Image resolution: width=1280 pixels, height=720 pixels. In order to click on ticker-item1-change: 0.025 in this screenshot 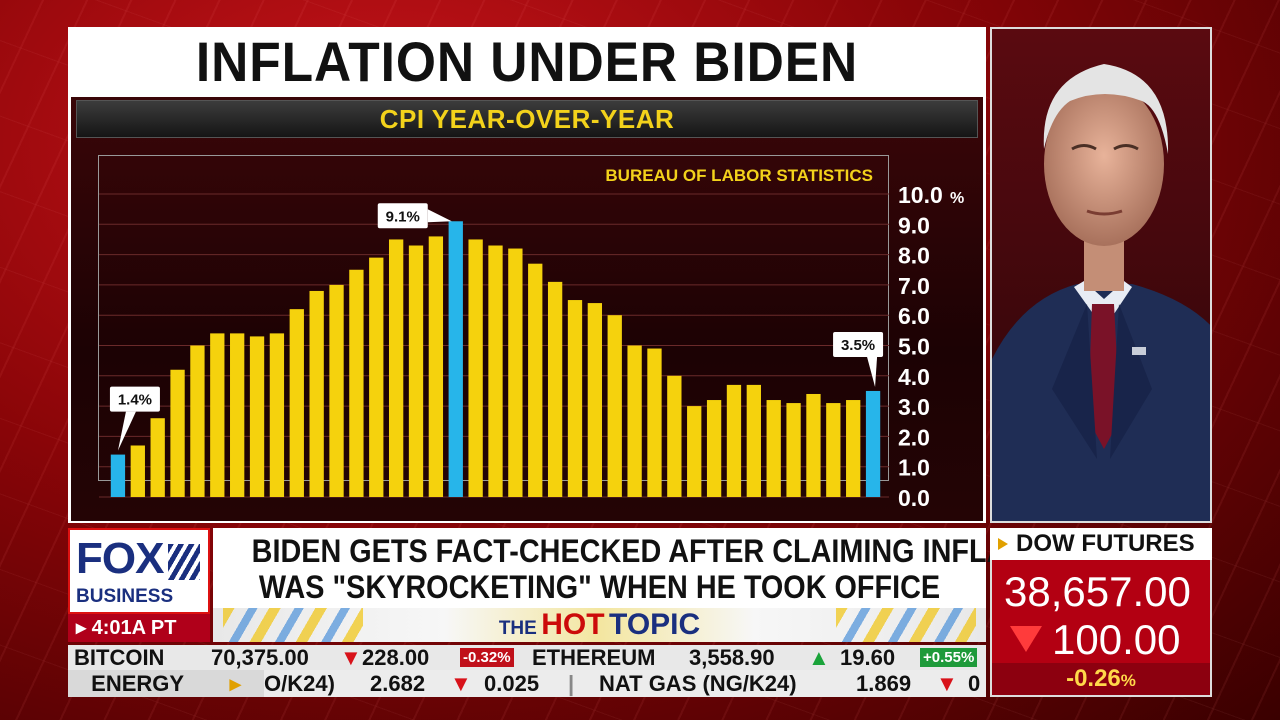, I will do `click(512, 683)`.